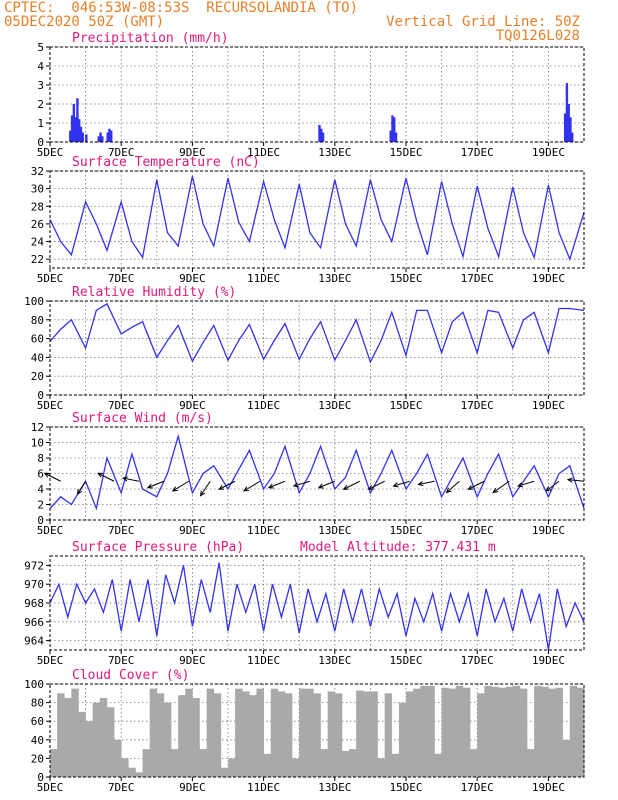  Describe the element at coordinates (121, 152) in the screenshot. I see `precip-xtick-label: 7DEC` at that location.